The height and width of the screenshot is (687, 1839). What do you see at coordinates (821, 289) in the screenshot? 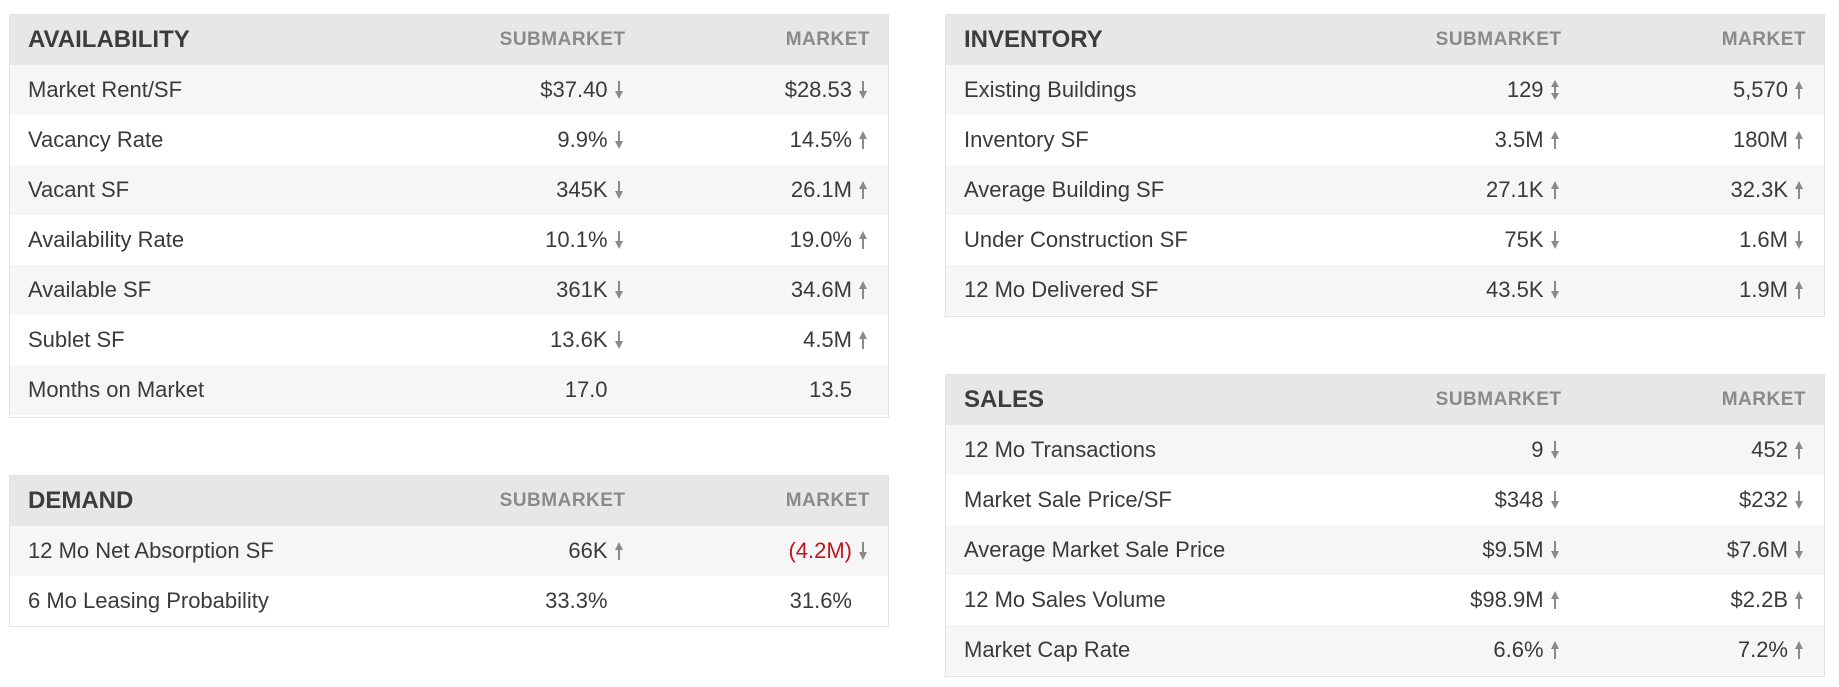
I see `market-value: 34.6M` at bounding box center [821, 289].